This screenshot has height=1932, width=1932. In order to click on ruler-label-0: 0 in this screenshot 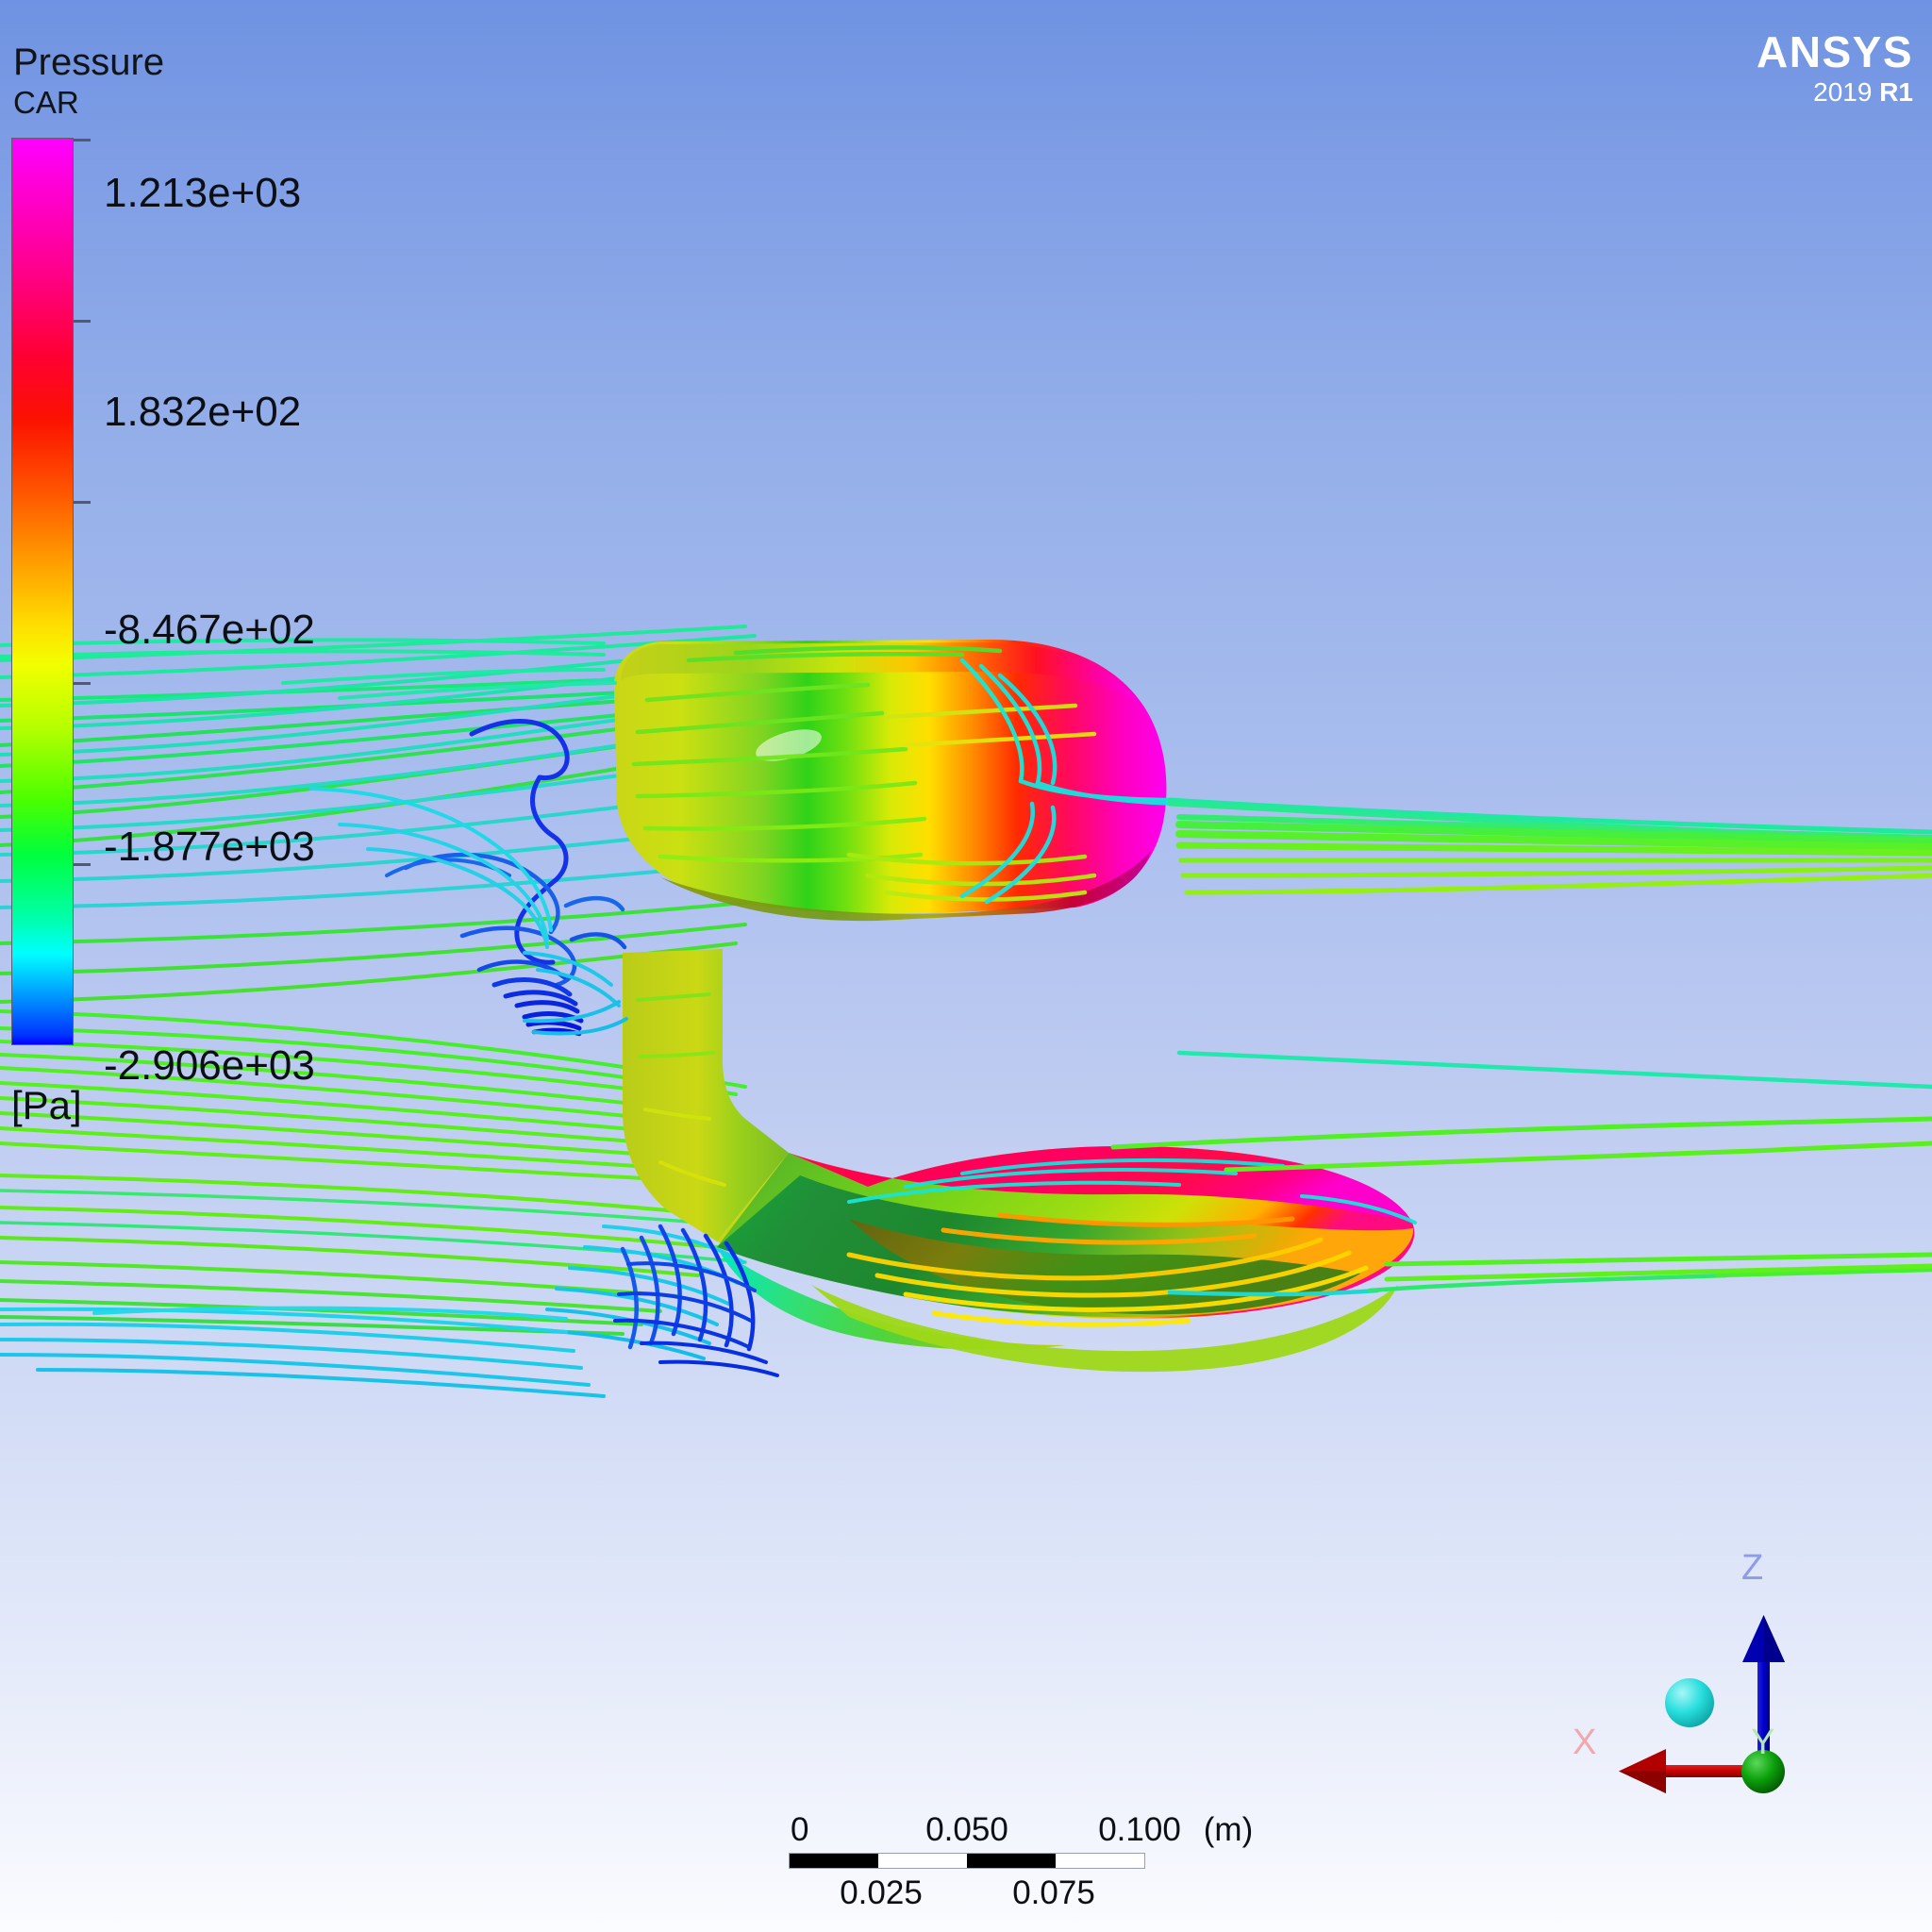, I will do `click(800, 1829)`.